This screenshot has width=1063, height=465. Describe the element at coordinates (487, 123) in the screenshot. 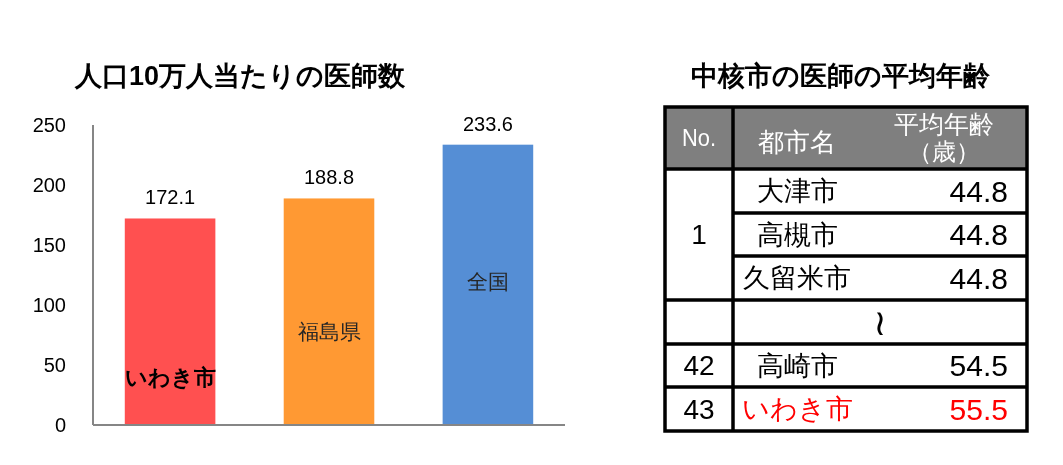

I see `data-label: 233.6` at that location.